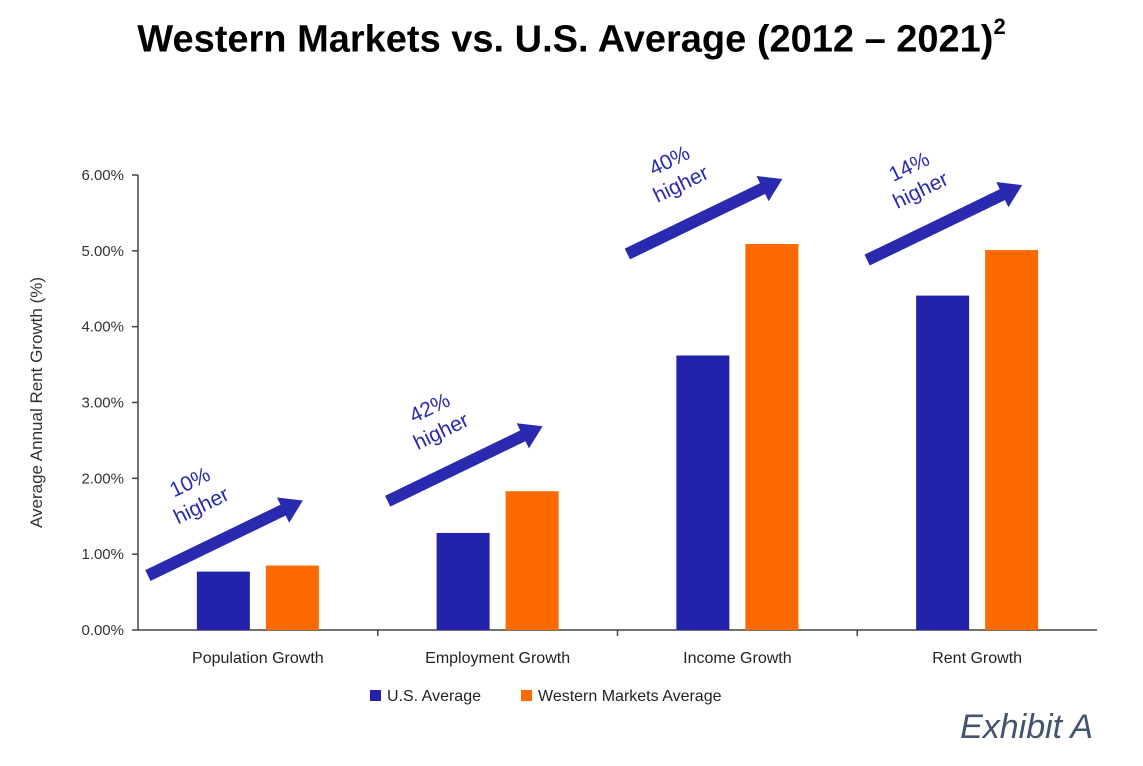  I want to click on x-tick-label: Population Growth, so click(258, 658).